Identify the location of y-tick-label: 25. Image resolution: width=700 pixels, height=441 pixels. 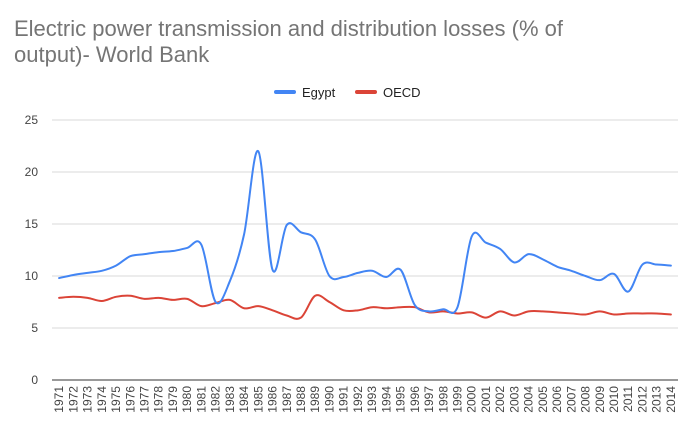
(32, 120).